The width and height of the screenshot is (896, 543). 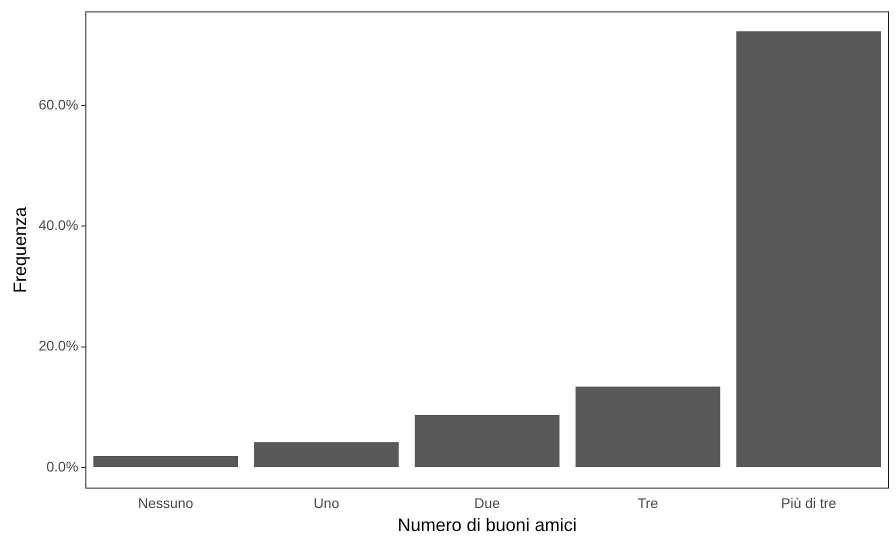 What do you see at coordinates (327, 502) in the screenshot?
I see `x-tick-label: Uno` at bounding box center [327, 502].